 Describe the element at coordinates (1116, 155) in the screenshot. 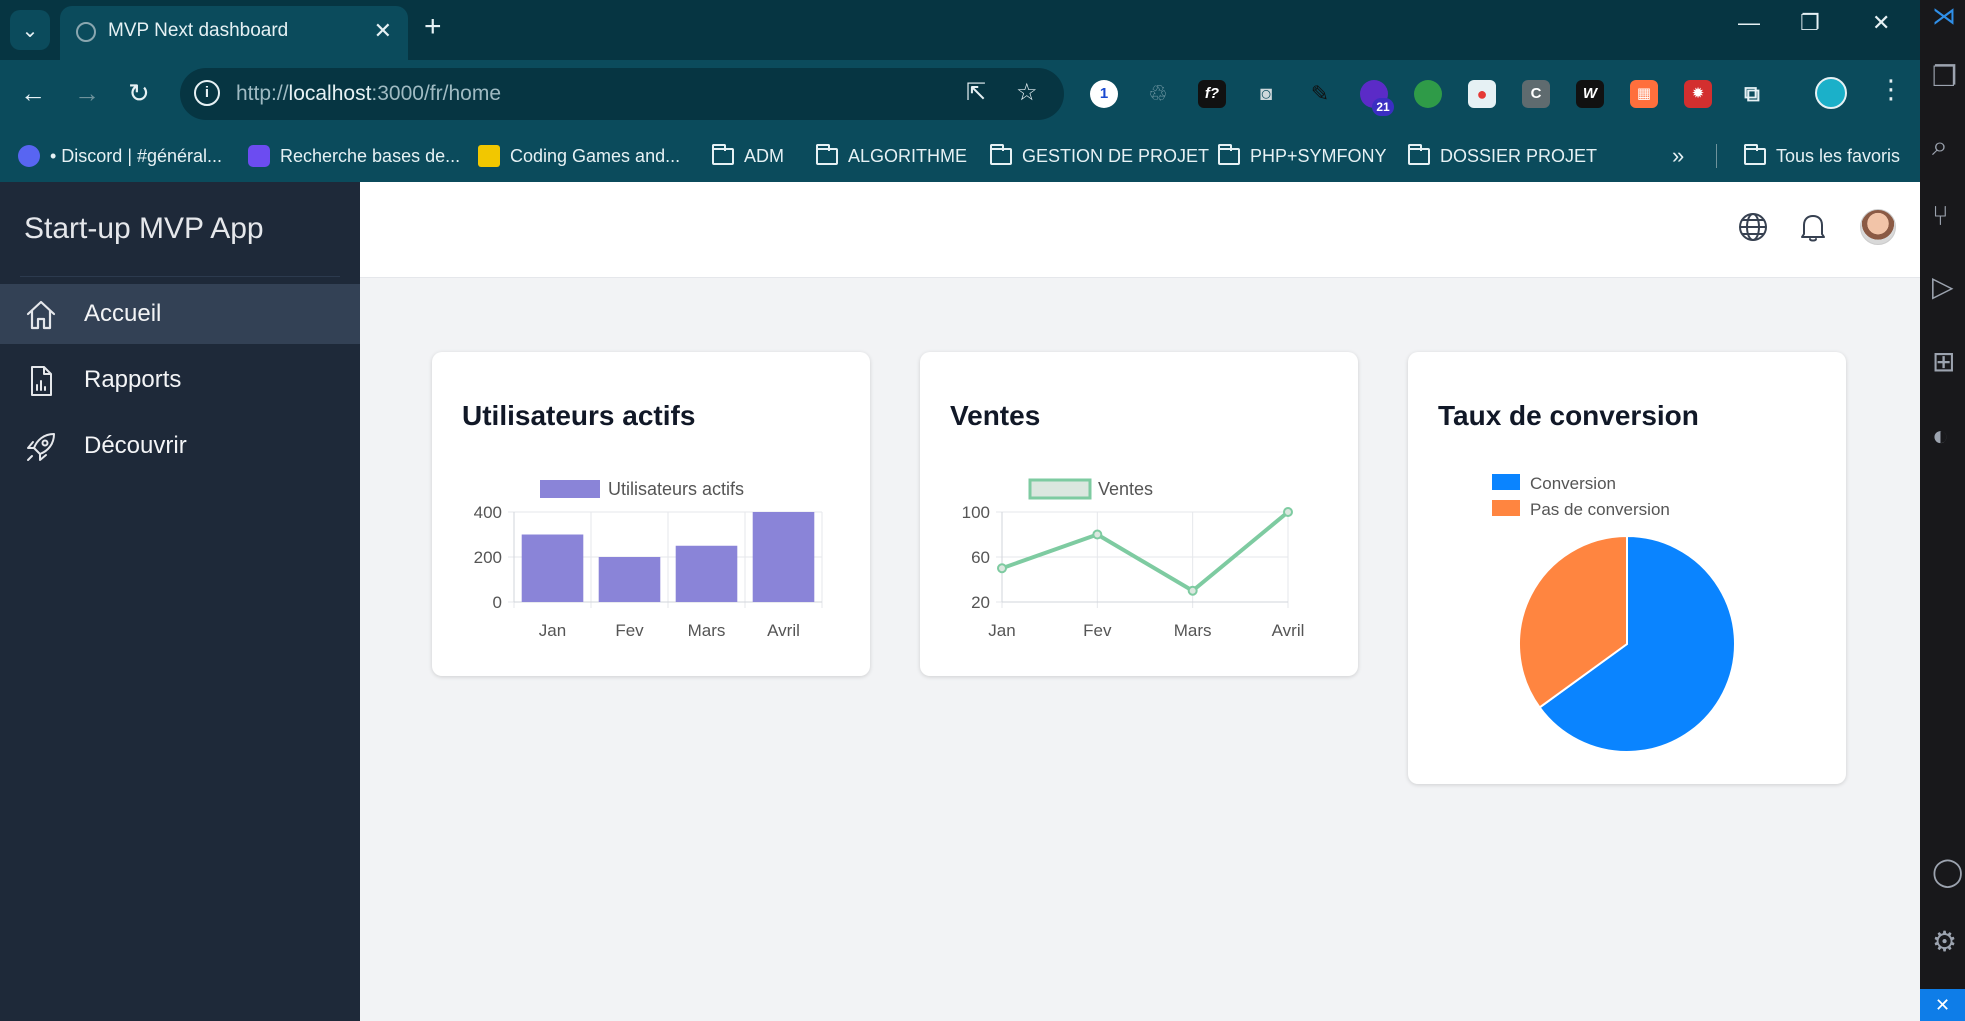

I see `bookmark-label: GESTION DE PROJET` at that location.